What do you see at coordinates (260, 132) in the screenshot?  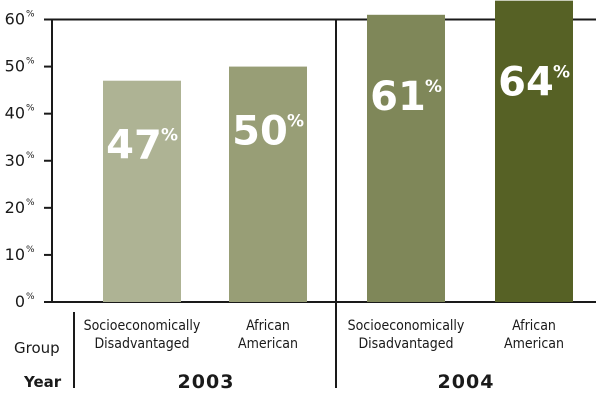 I see `bar-value-label: 50` at bounding box center [260, 132].